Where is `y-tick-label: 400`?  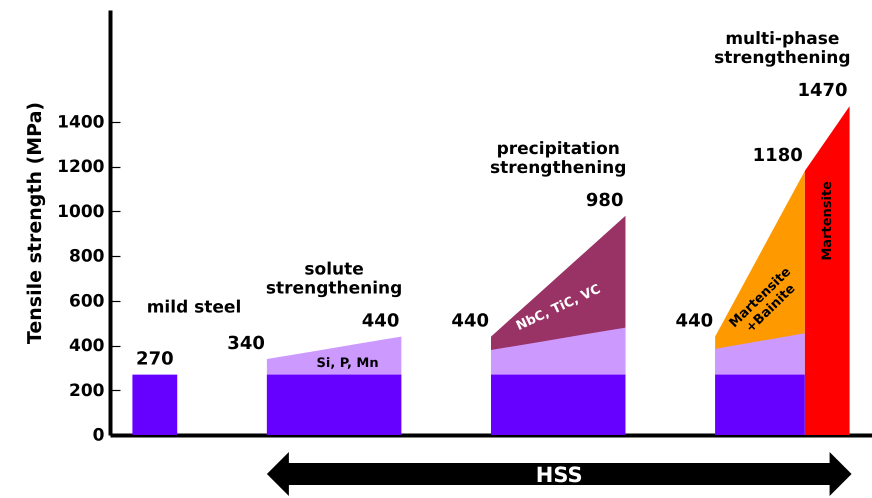
y-tick-label: 400 is located at coordinates (87, 346).